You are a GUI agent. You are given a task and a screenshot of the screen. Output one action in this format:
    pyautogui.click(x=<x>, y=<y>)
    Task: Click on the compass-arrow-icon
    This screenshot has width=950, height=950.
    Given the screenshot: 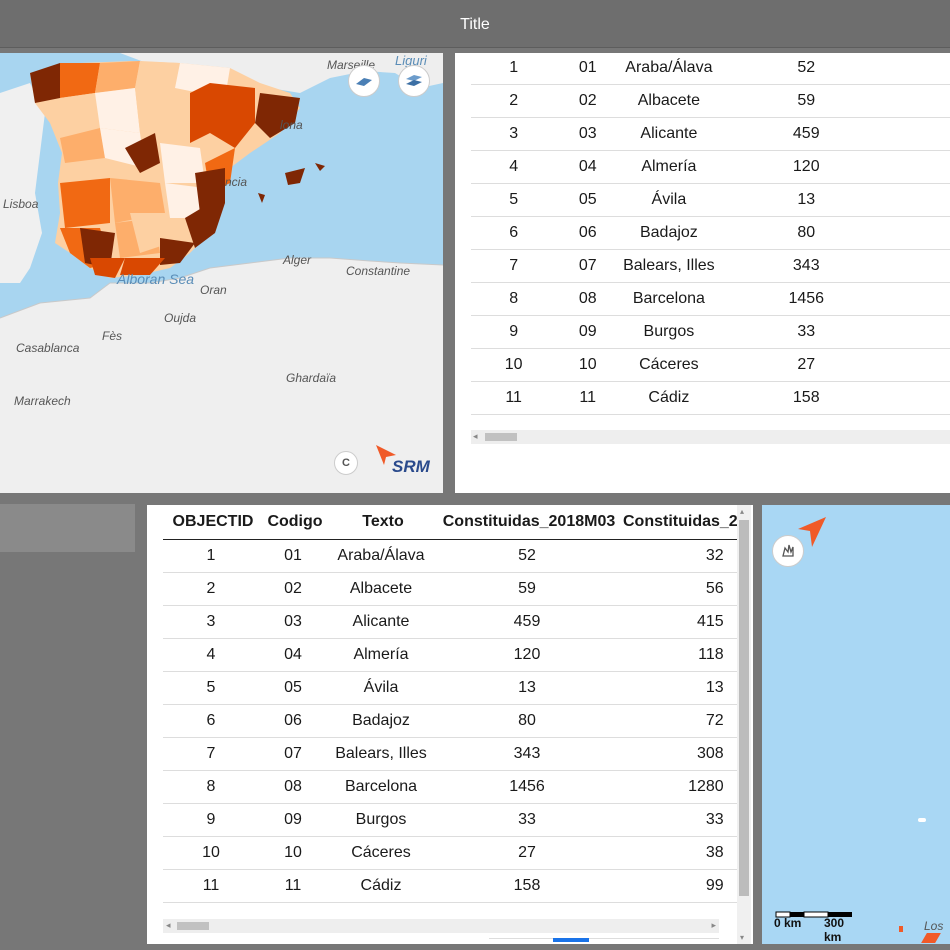 What is the action you would take?
    pyautogui.click(x=812, y=532)
    